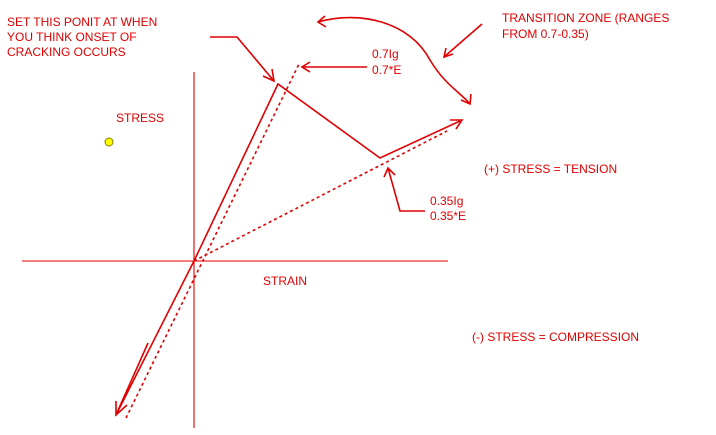 This screenshot has width=716, height=435. I want to click on transition-label-line2: FROM 0.7-0.35), so click(545, 34).